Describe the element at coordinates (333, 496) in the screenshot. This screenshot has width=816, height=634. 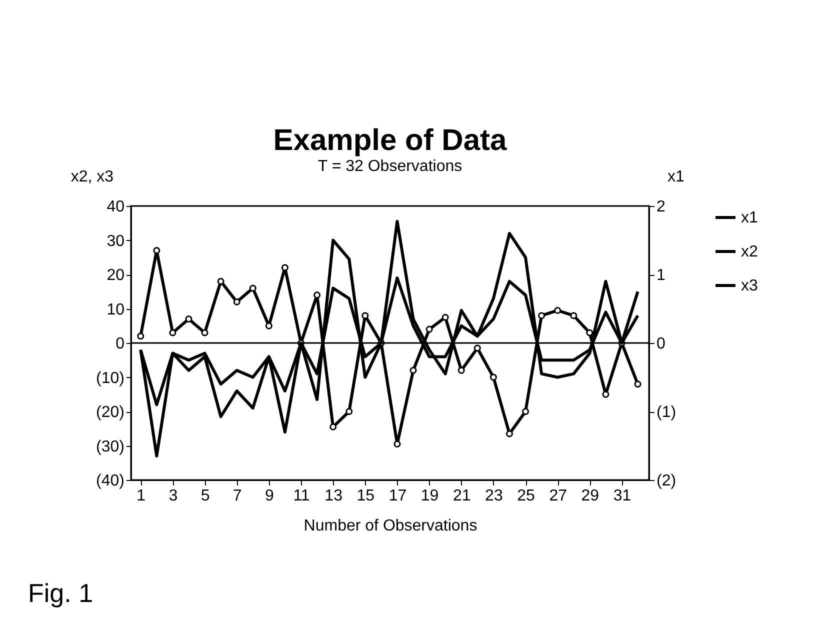
I see `x-tick-label: 13` at that location.